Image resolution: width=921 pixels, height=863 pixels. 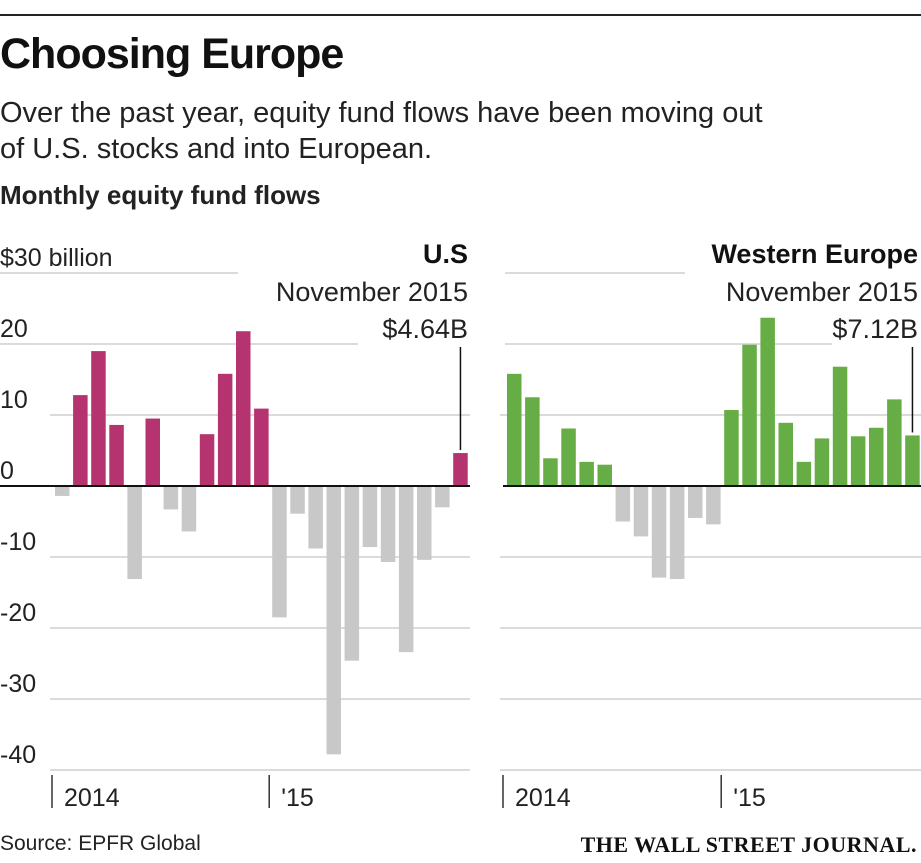 What do you see at coordinates (297, 798) in the screenshot?
I see `us-x-tick-label: '15` at bounding box center [297, 798].